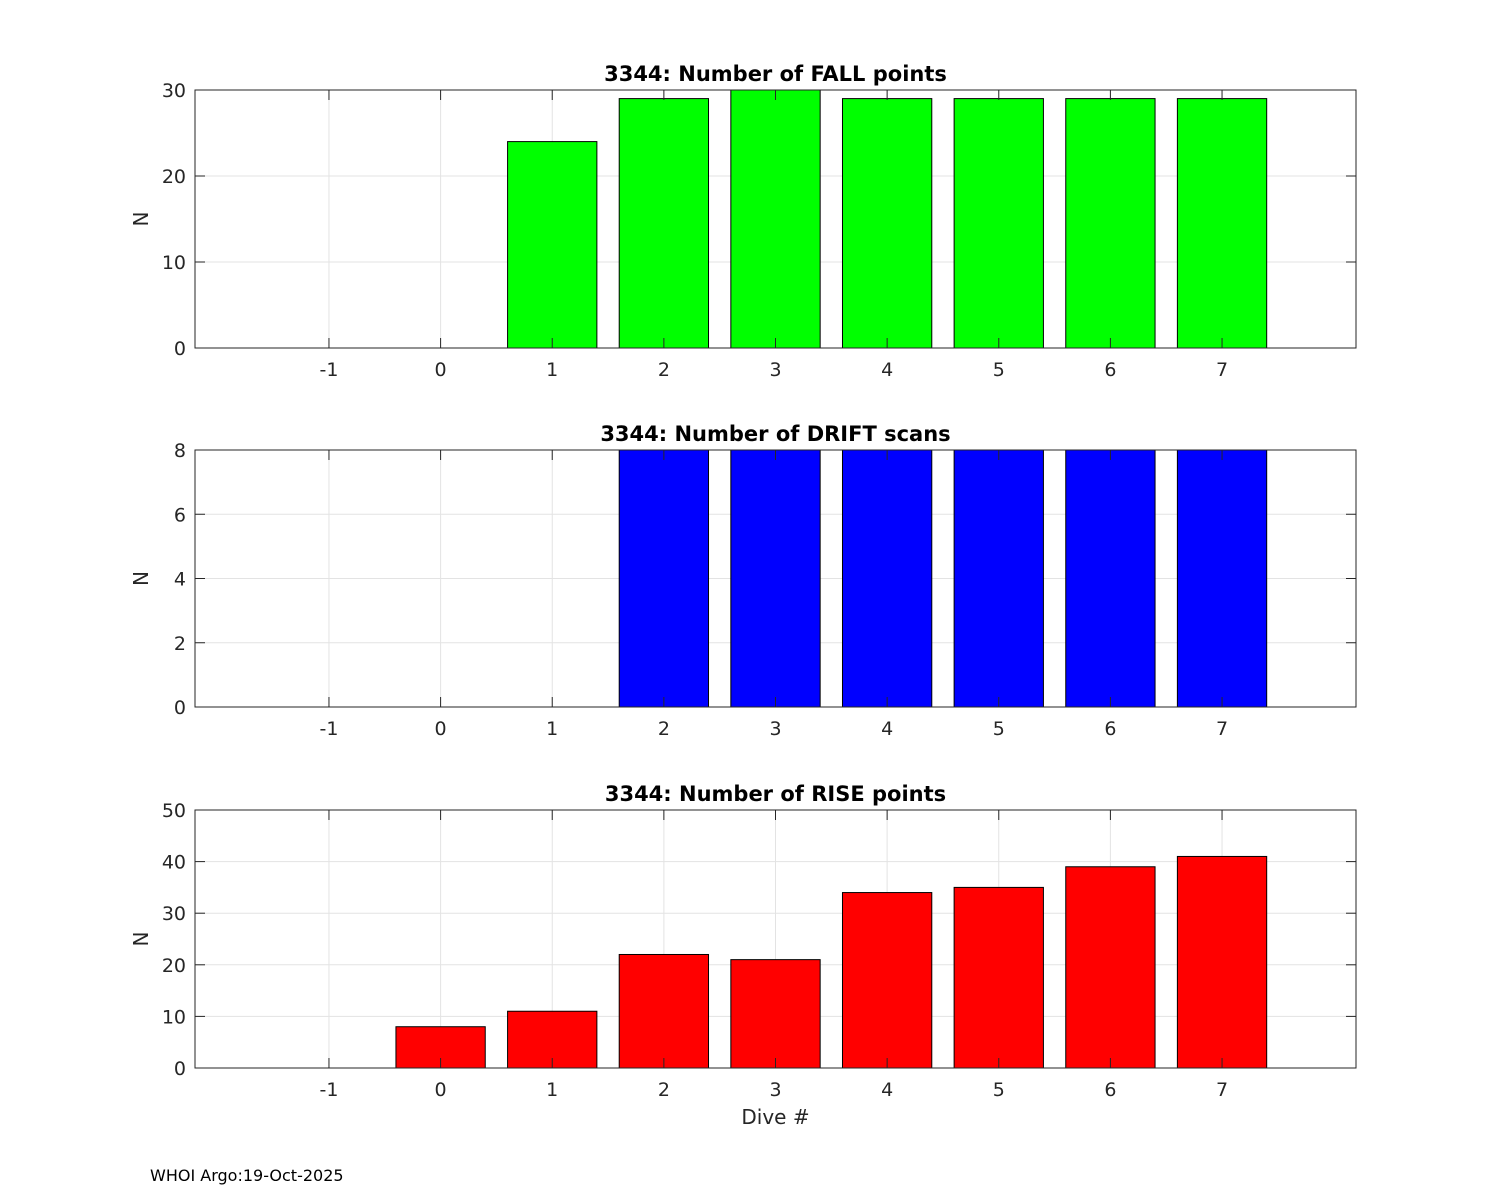 Image resolution: width=1500 pixels, height=1200 pixels. I want to click on chart-title: 3344: Number of RISE points, so click(775, 794).